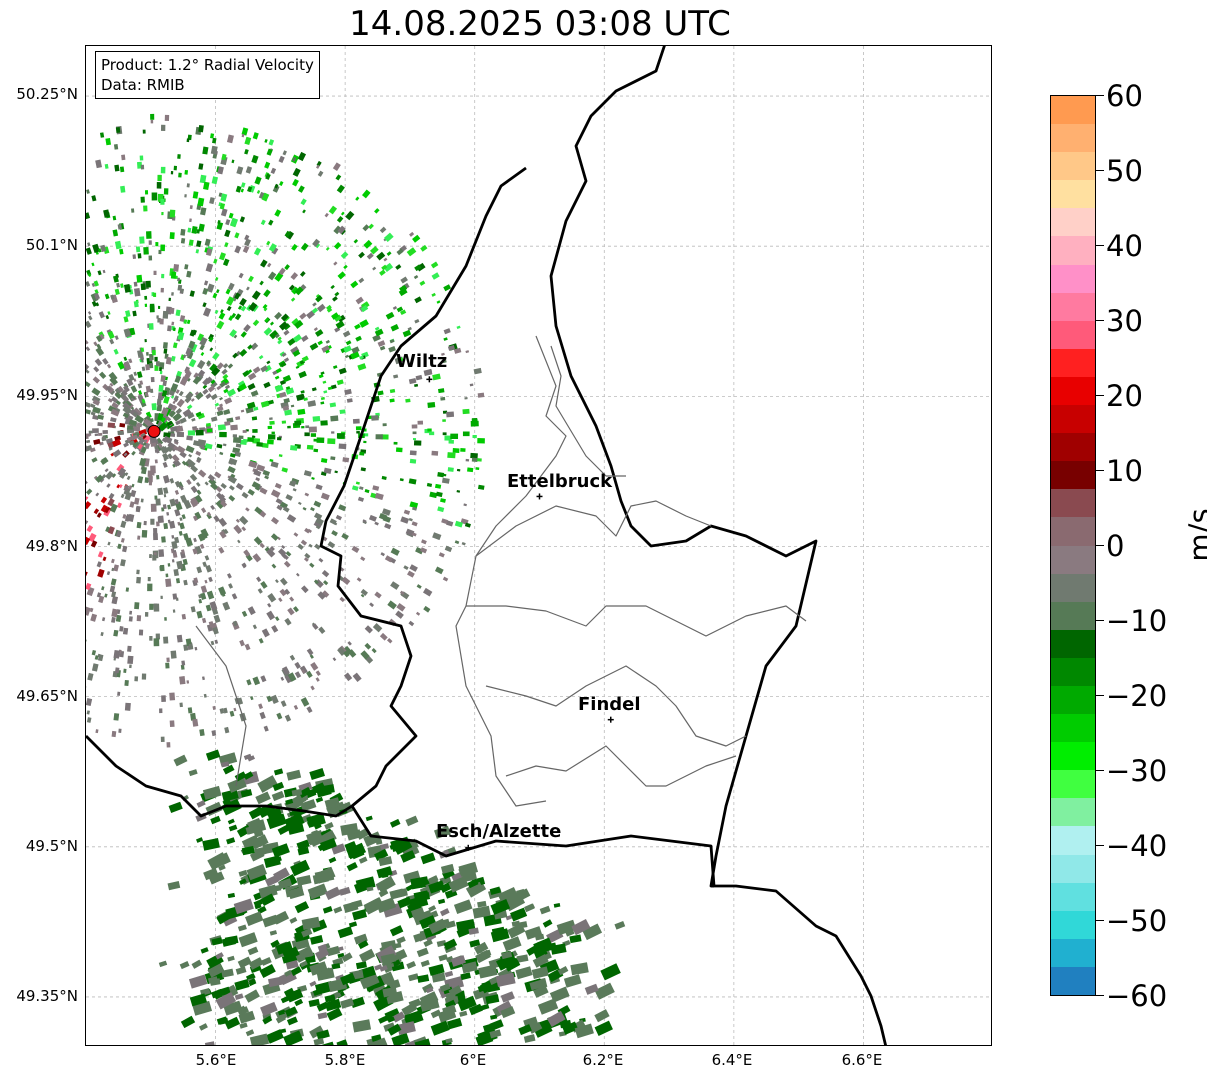  Describe the element at coordinates (1124, 171) in the screenshot. I see `colorbar-tick-label: 50` at that location.